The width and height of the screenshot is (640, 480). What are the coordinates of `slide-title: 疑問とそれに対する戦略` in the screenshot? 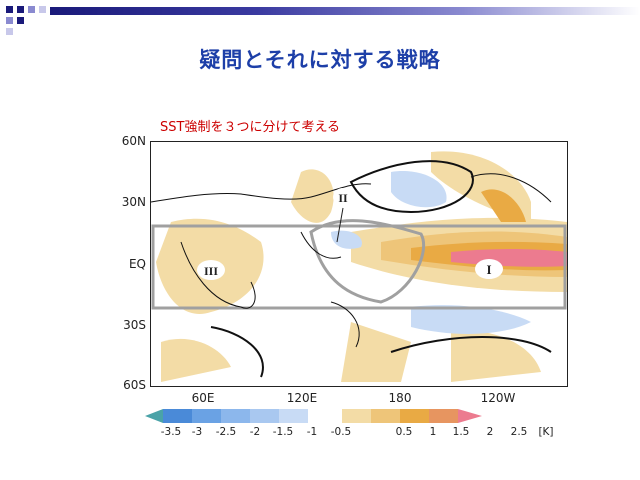 It's located at (320, 60).